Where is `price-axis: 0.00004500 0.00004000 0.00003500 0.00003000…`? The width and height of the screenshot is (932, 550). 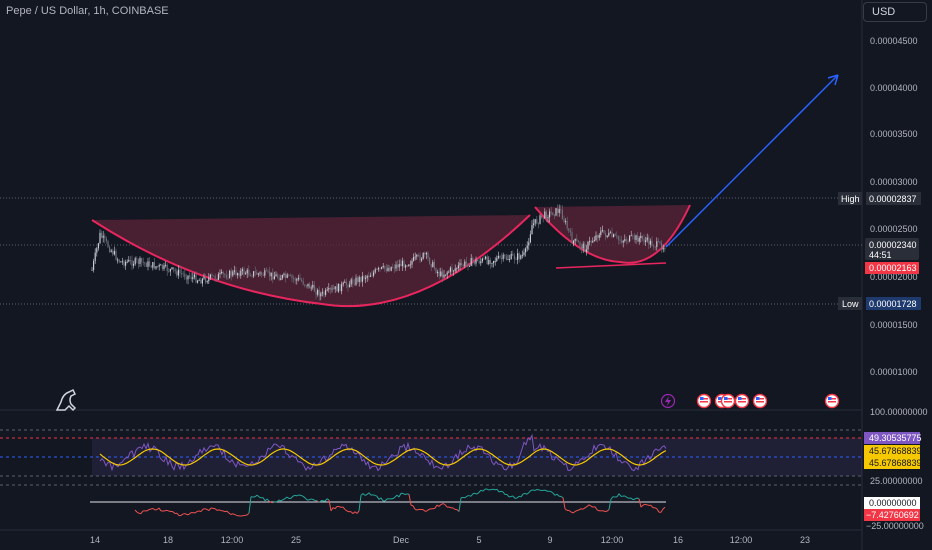
price-axis: 0.00004500 0.00004000 0.00003500 0.00003000… is located at coordinates (894, 206).